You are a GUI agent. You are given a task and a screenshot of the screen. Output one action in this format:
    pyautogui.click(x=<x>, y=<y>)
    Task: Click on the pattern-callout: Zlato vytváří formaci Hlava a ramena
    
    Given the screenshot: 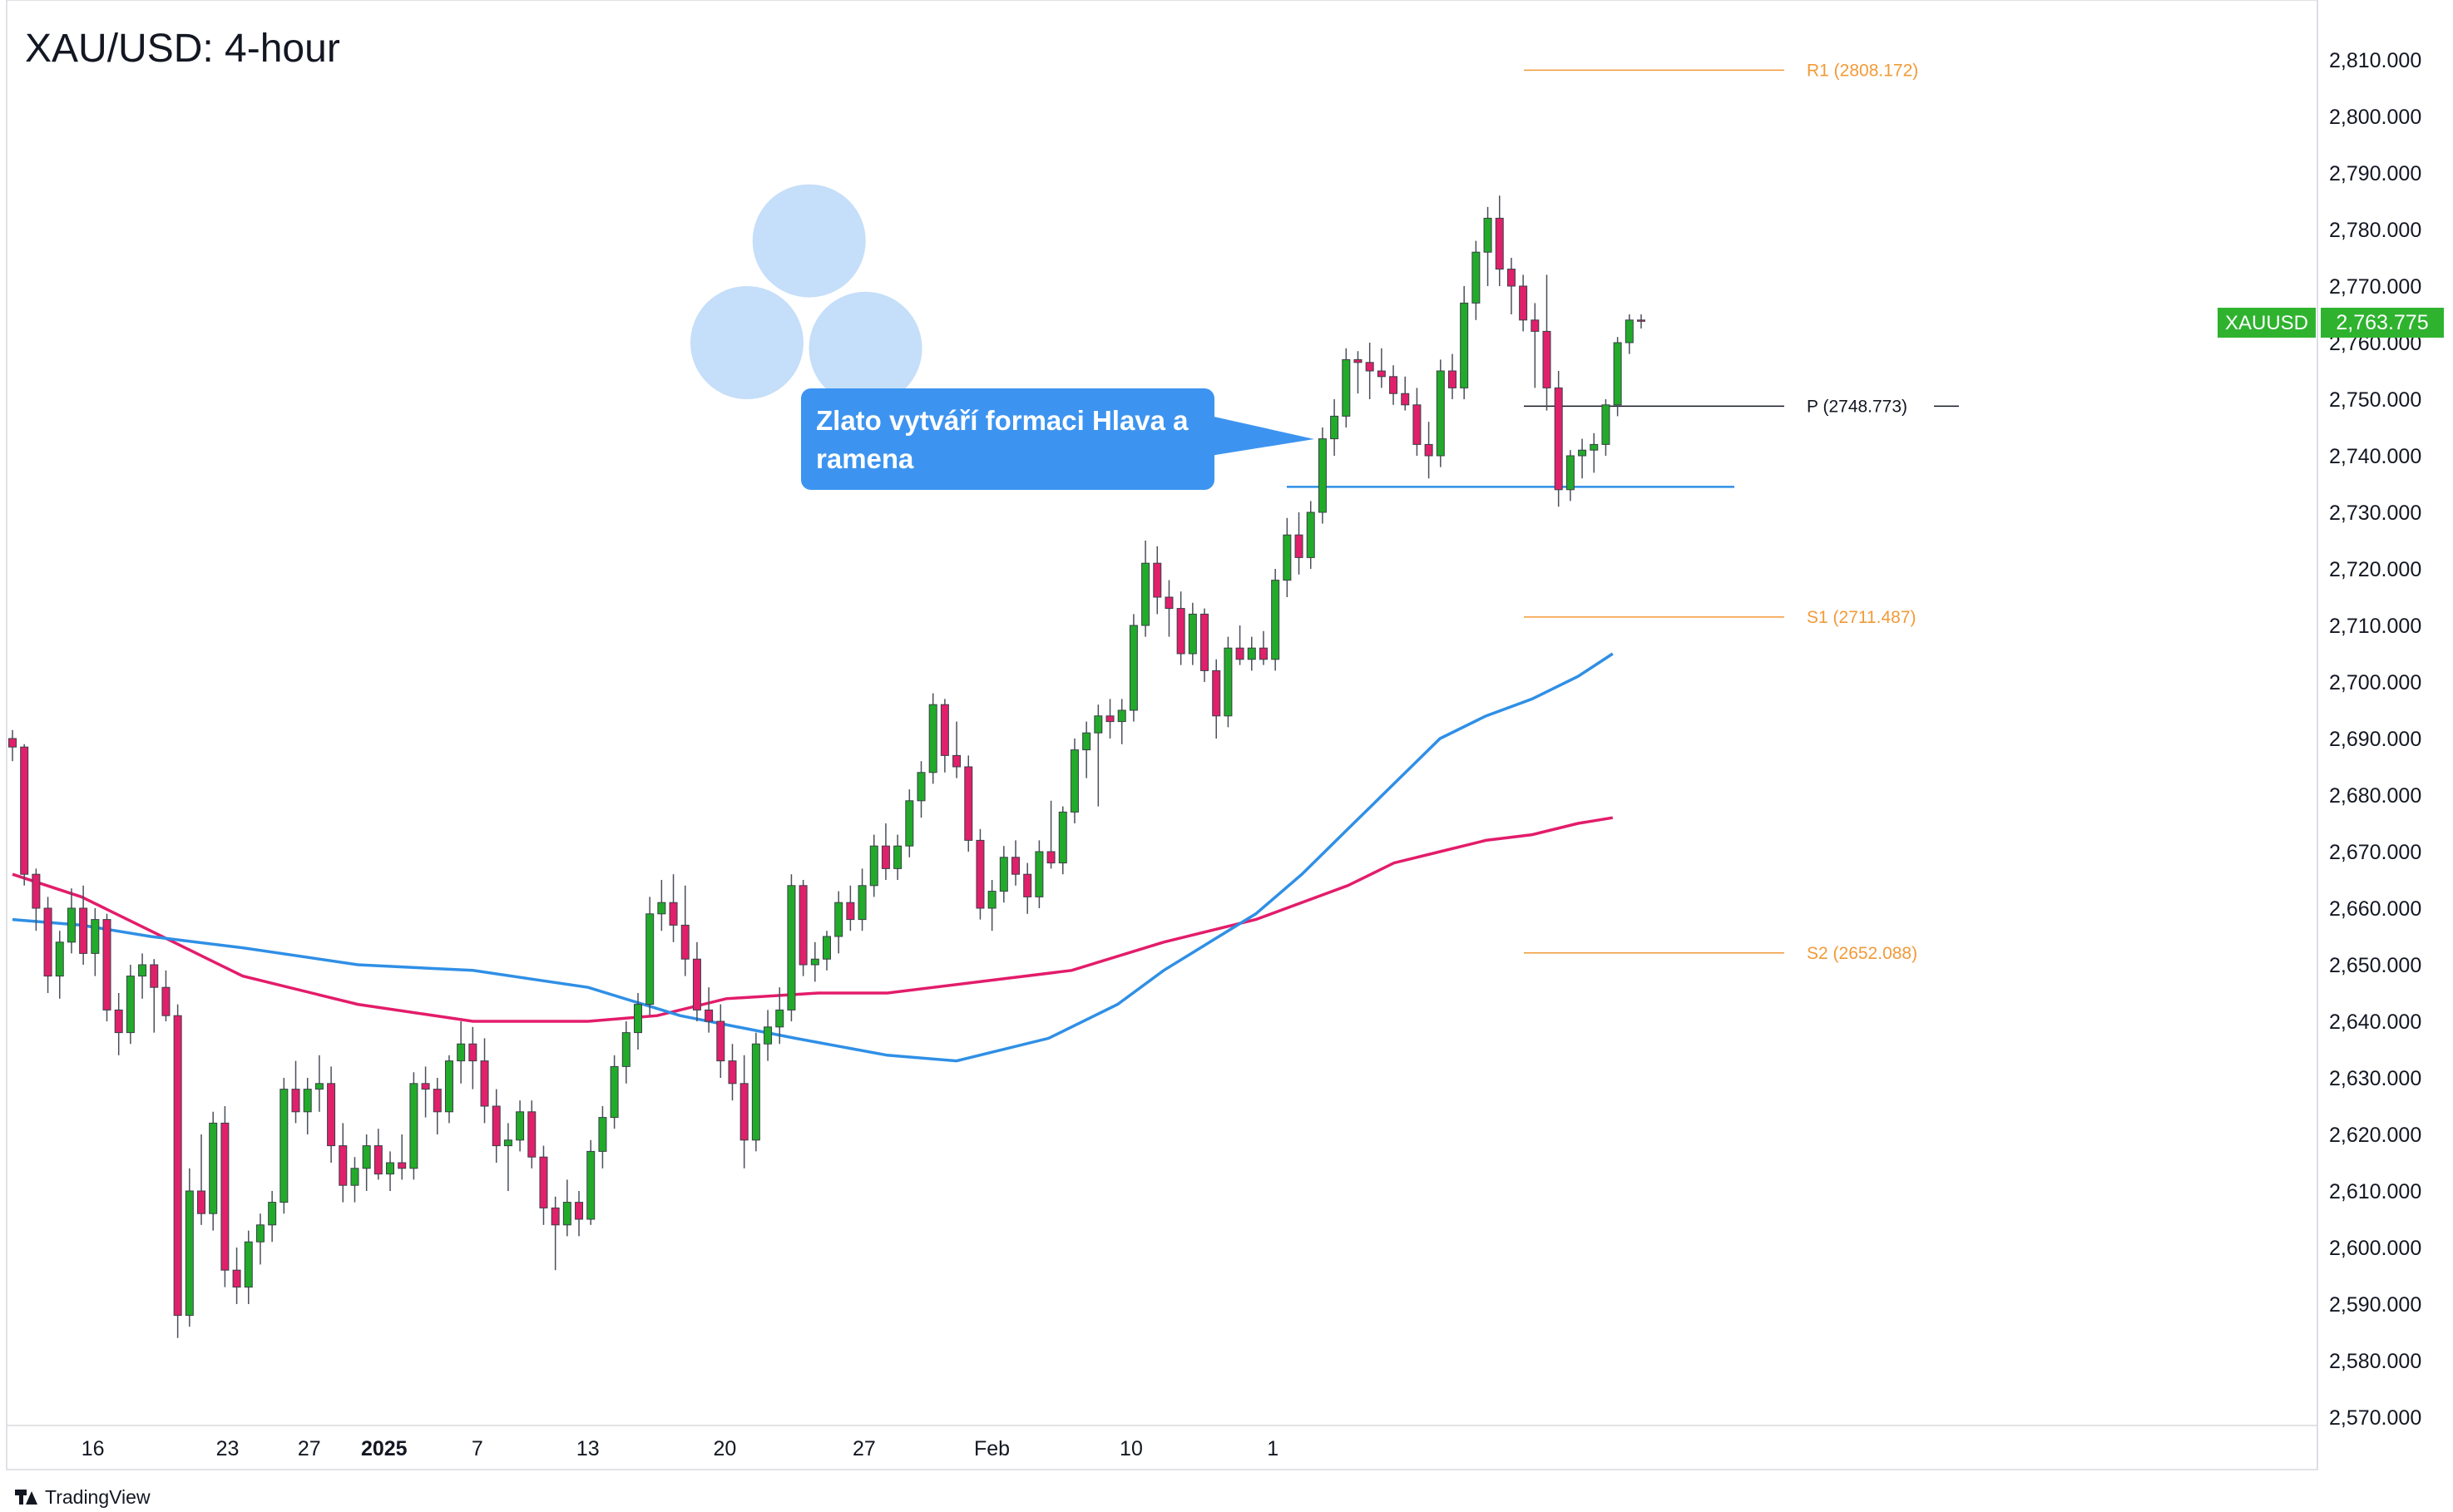 What is the action you would take?
    pyautogui.click(x=1008, y=439)
    